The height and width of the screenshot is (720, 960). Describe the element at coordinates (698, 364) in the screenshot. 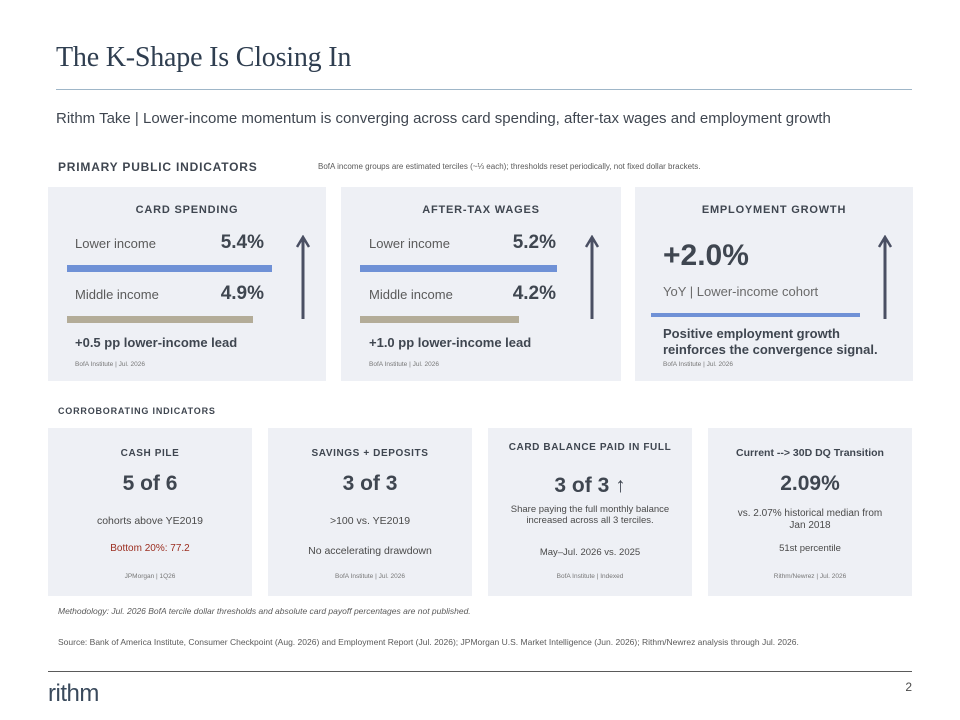

I see `employment-growth-source: BofA Institute | Jul. 2026` at that location.